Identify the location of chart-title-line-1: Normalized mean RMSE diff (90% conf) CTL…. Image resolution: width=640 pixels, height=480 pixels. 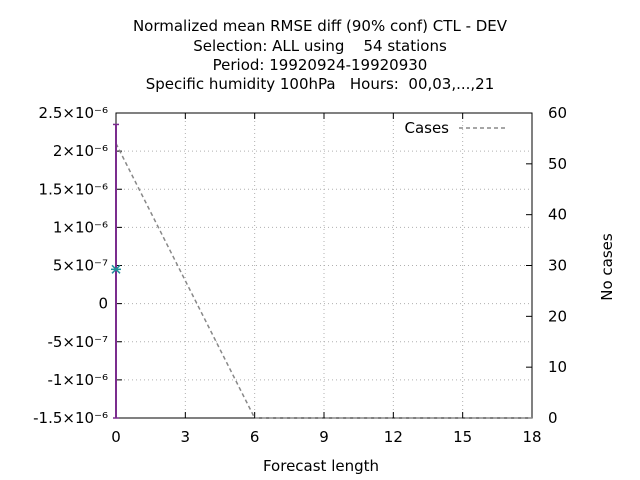
(320, 26).